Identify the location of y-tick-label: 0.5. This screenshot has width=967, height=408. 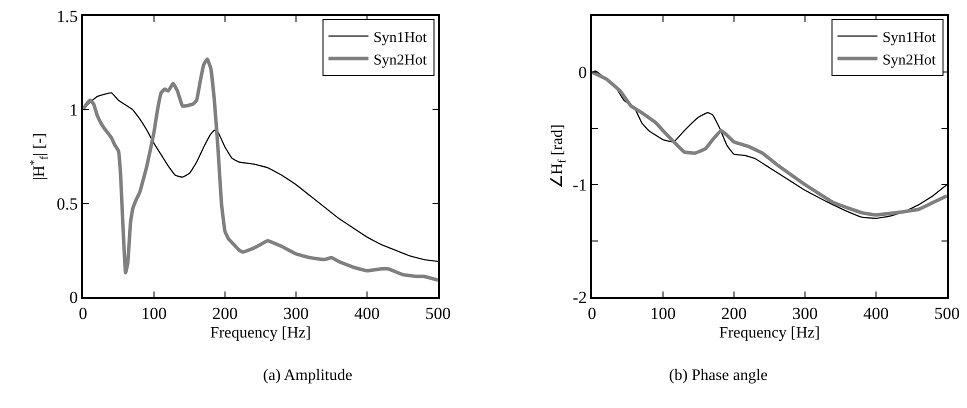
(67, 204).